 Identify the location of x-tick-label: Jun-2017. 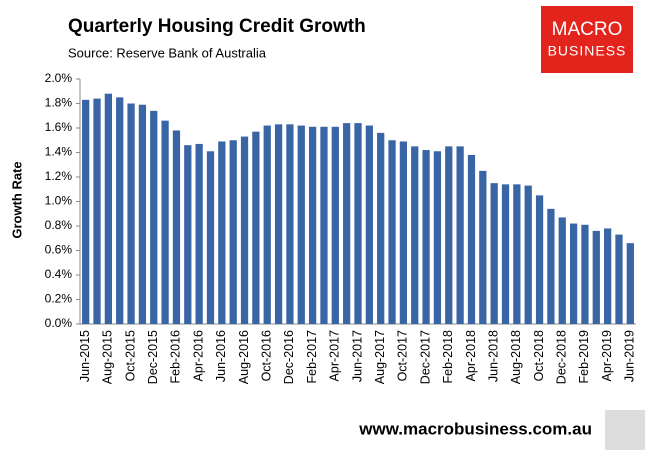
(357, 356).